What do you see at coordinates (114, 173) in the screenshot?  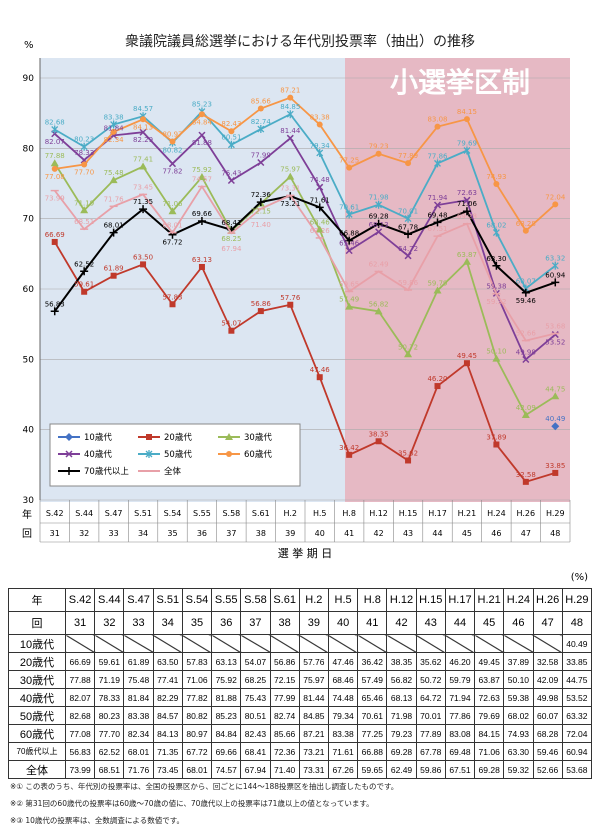 I see `data-label: 75.48` at bounding box center [114, 173].